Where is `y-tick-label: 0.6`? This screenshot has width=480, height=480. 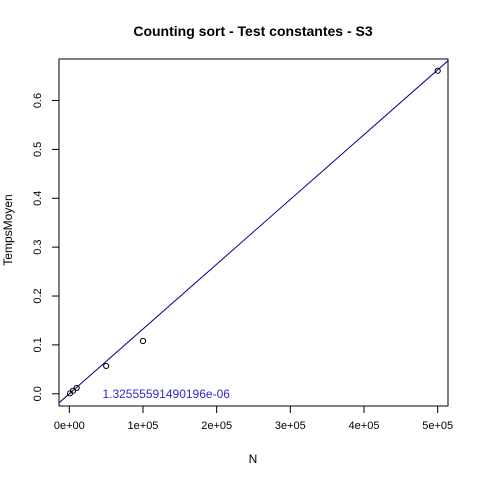
y-tick-label: 0.6 is located at coordinates (38, 100).